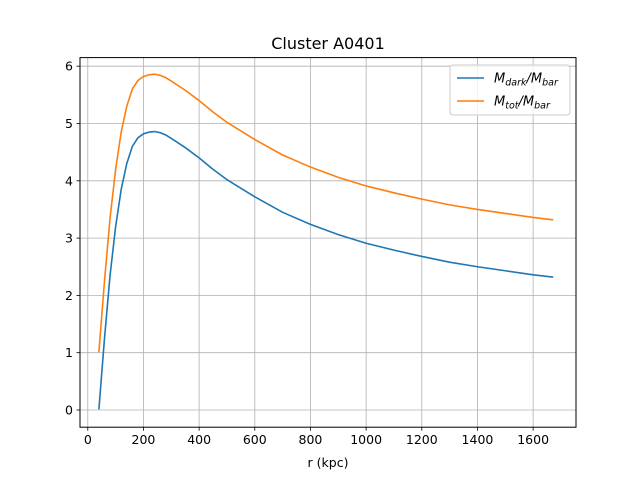 The image size is (640, 480). Describe the element at coordinates (478, 439) in the screenshot. I see `x-tick-label: 1400` at that location.